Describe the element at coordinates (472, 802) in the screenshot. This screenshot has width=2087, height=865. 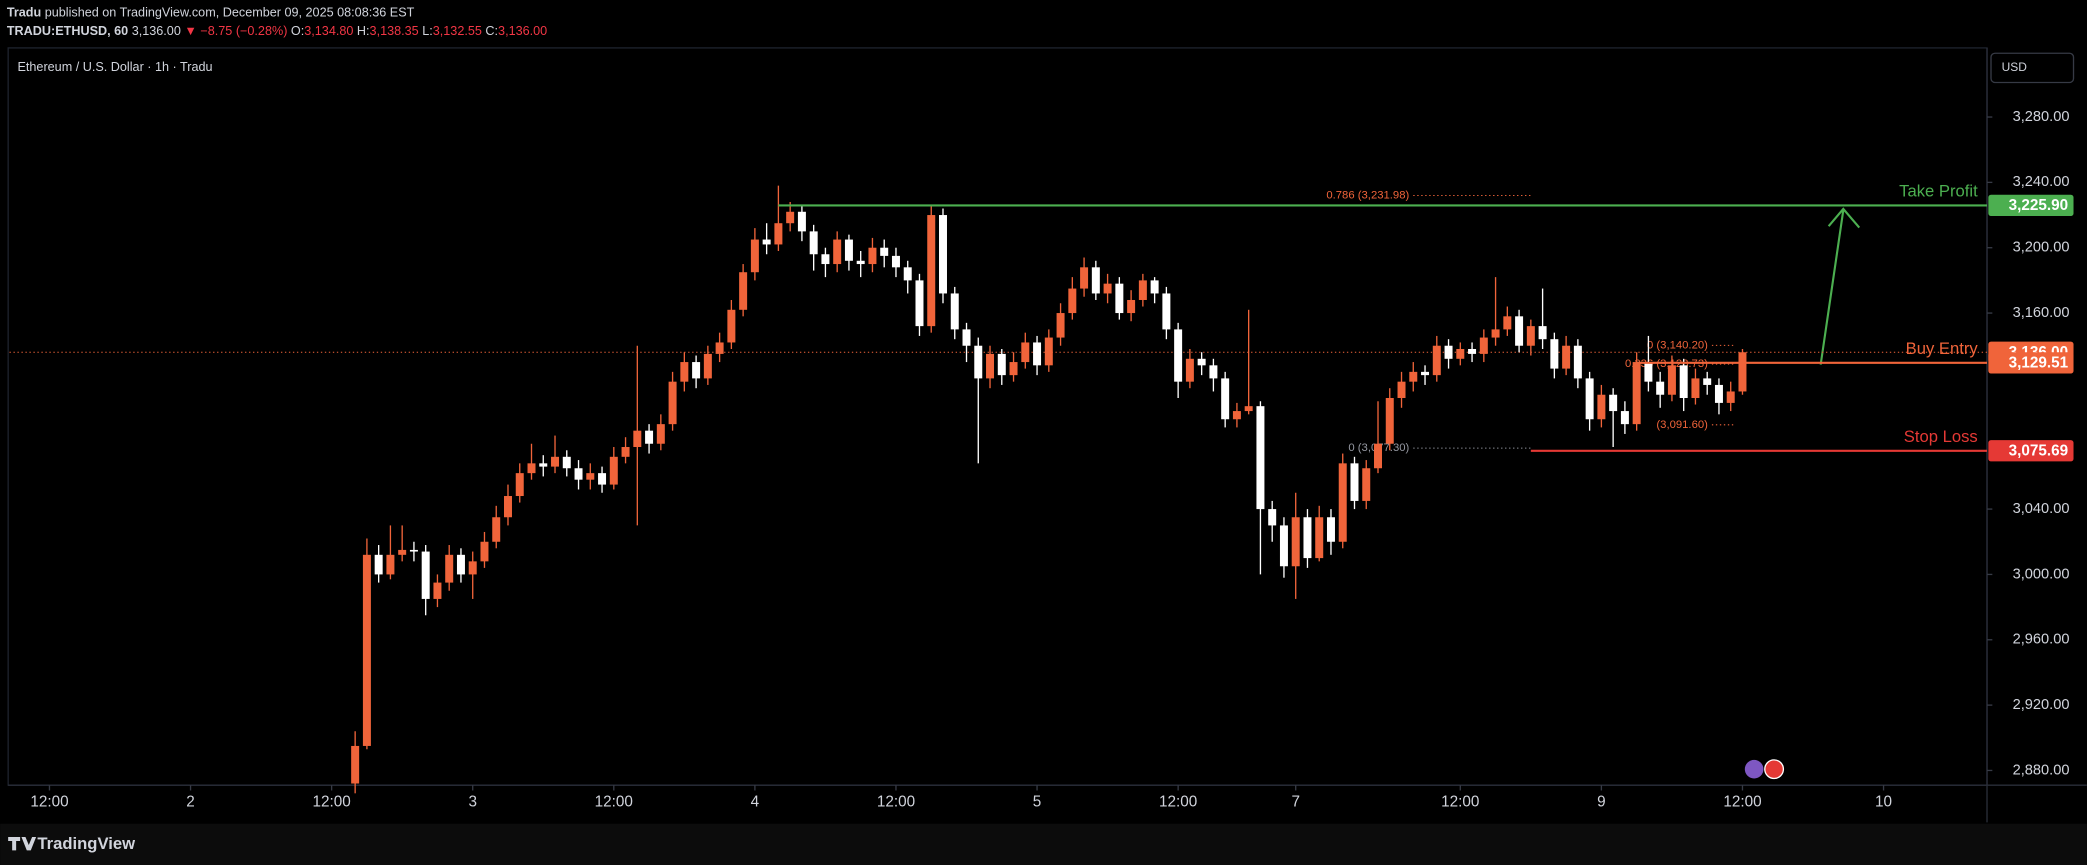
I see `x-tick-label: 3` at that location.